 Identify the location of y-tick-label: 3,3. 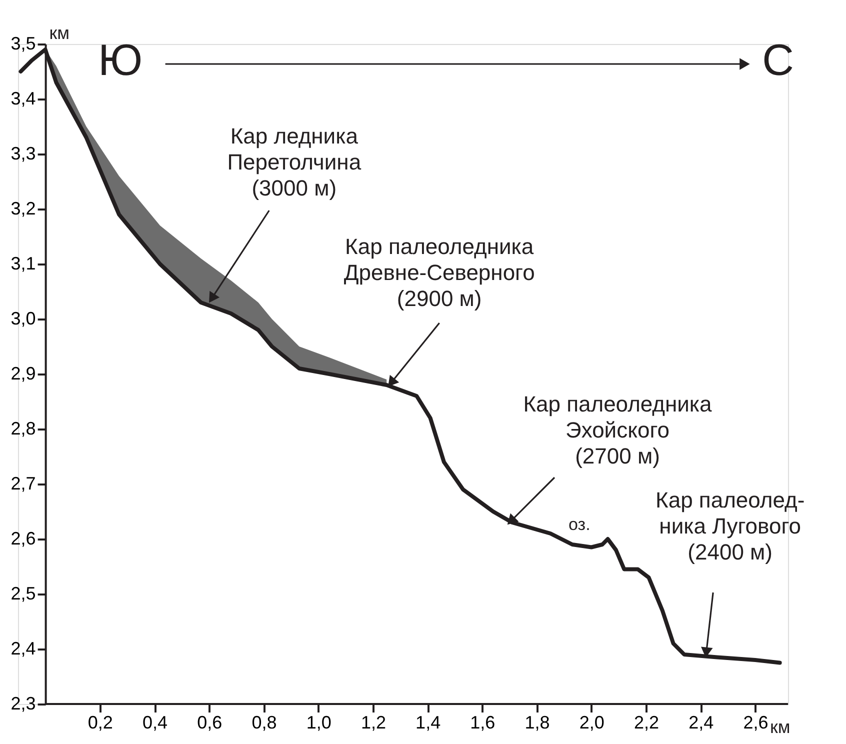
(23, 154).